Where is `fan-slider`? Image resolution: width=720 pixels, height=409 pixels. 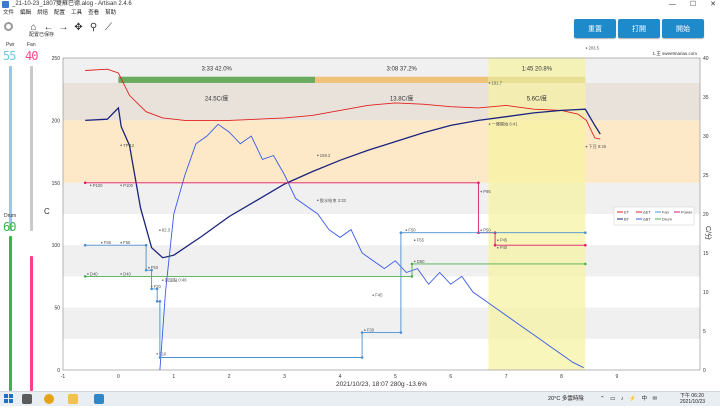 fan-slider is located at coordinates (31, 148).